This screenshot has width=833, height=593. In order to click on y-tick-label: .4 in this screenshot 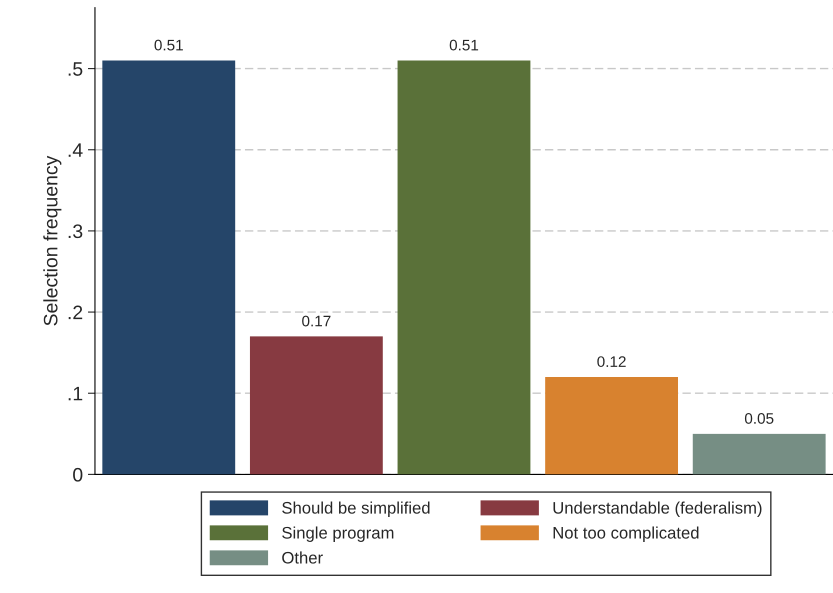, I will do `click(75, 150)`.